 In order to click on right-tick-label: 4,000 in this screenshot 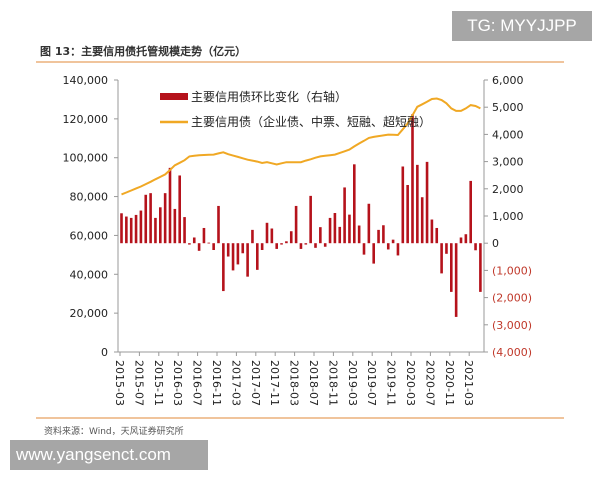, I will do `click(508, 134)`.